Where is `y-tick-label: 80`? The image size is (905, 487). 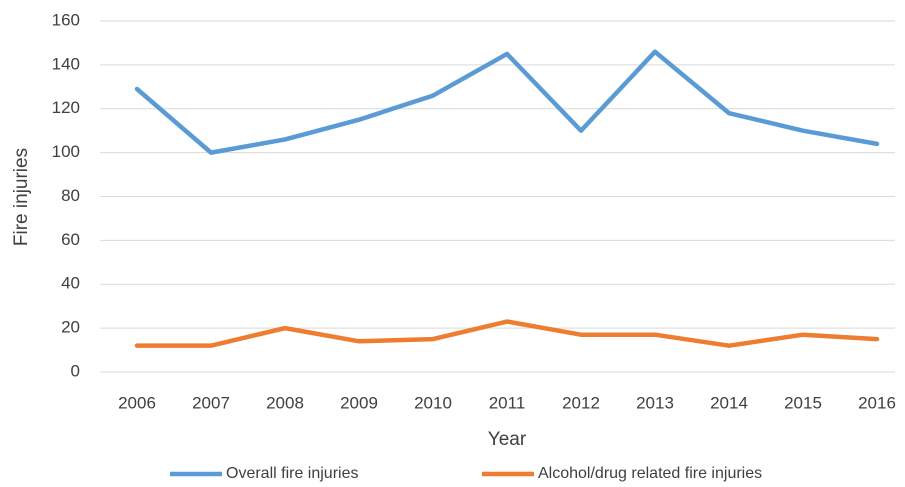
y-tick-label: 80 is located at coordinates (70, 195).